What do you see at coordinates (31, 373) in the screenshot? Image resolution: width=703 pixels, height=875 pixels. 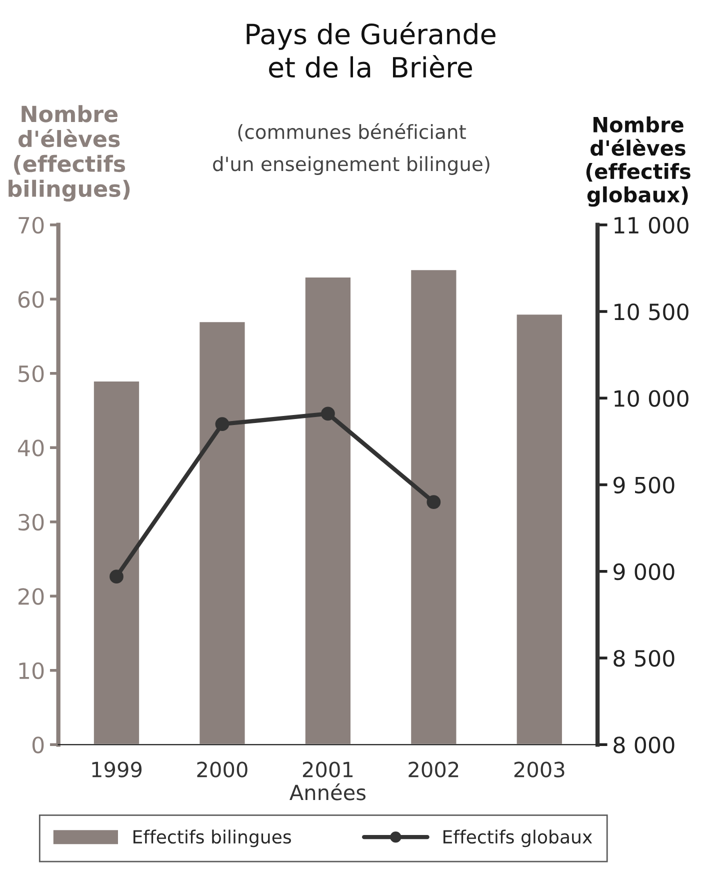 I see `y-tick-label: 50` at bounding box center [31, 373].